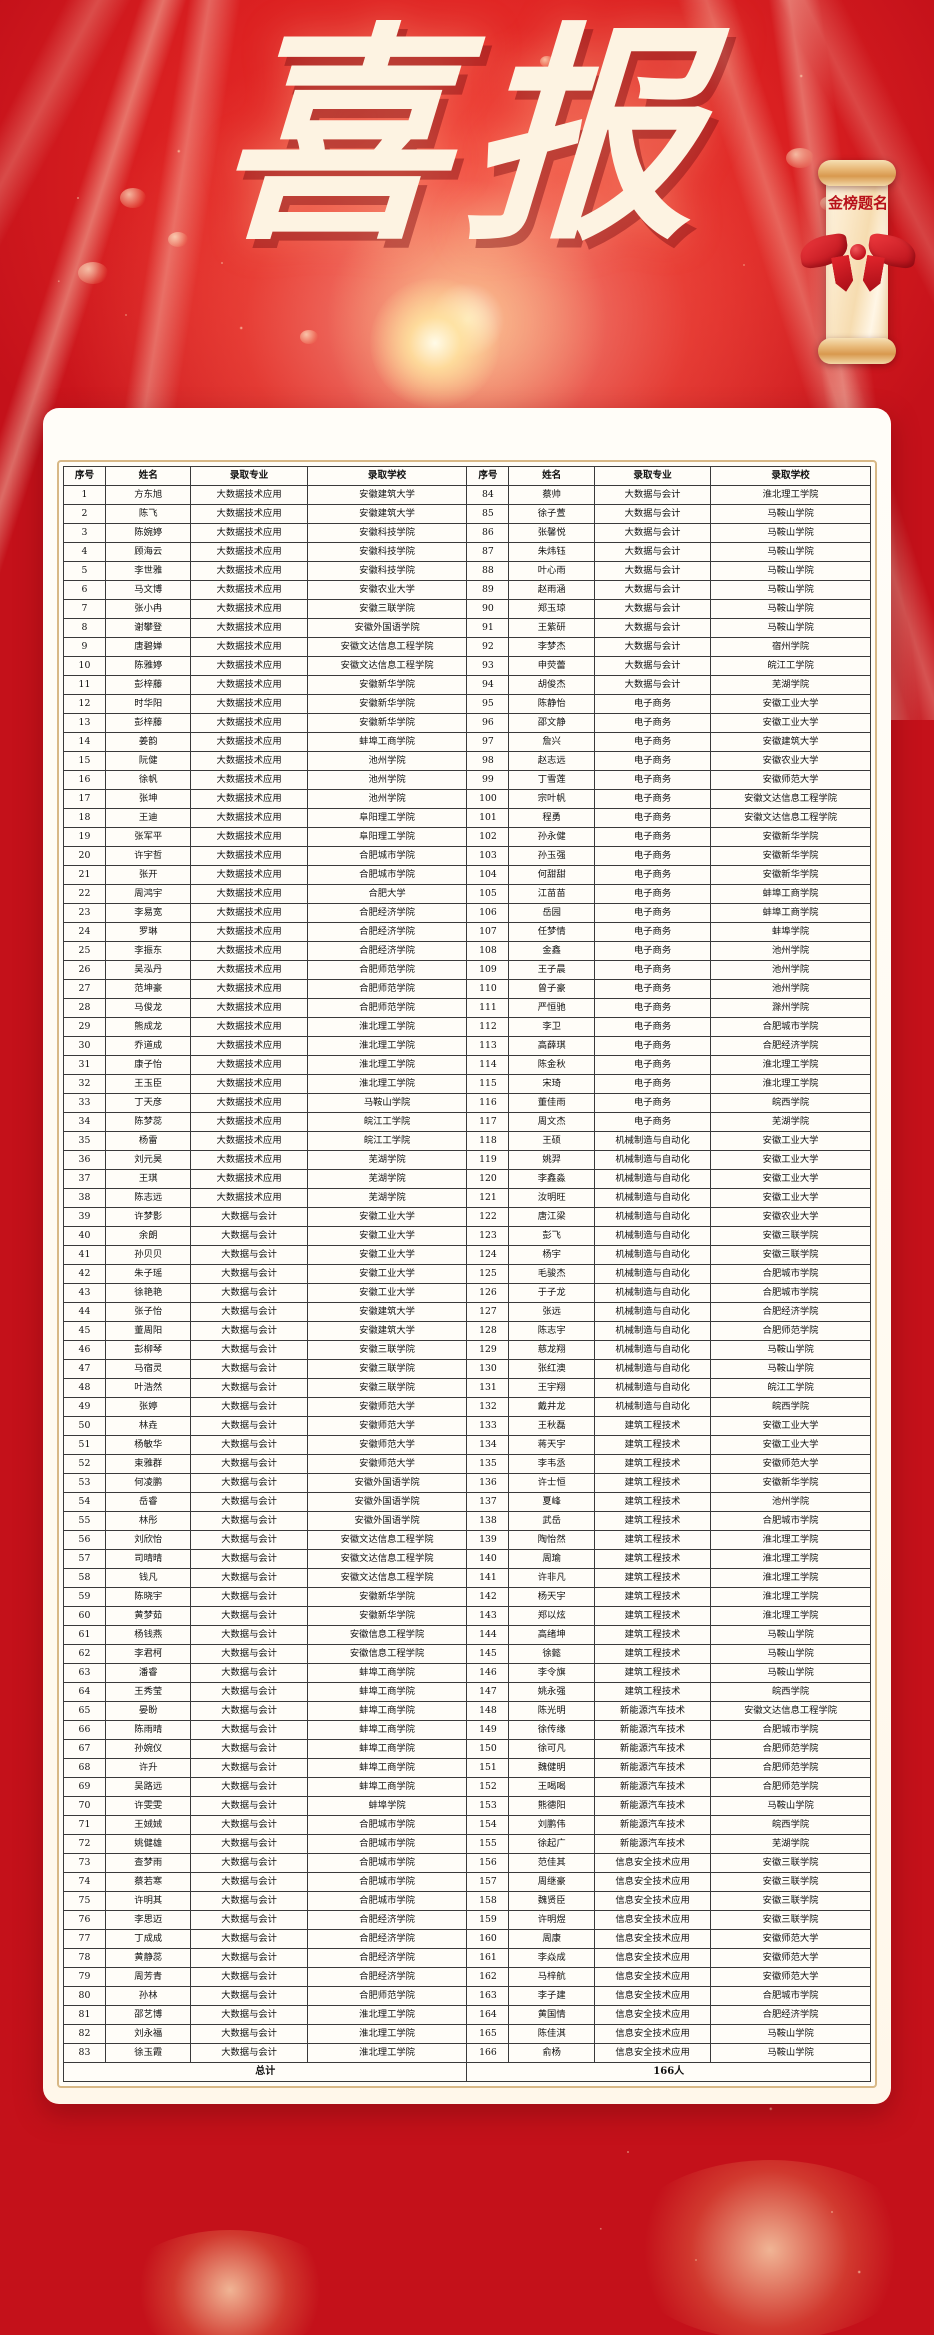  Describe the element at coordinates (435, 343) in the screenshot. I see `sparkle-star-icon` at that location.